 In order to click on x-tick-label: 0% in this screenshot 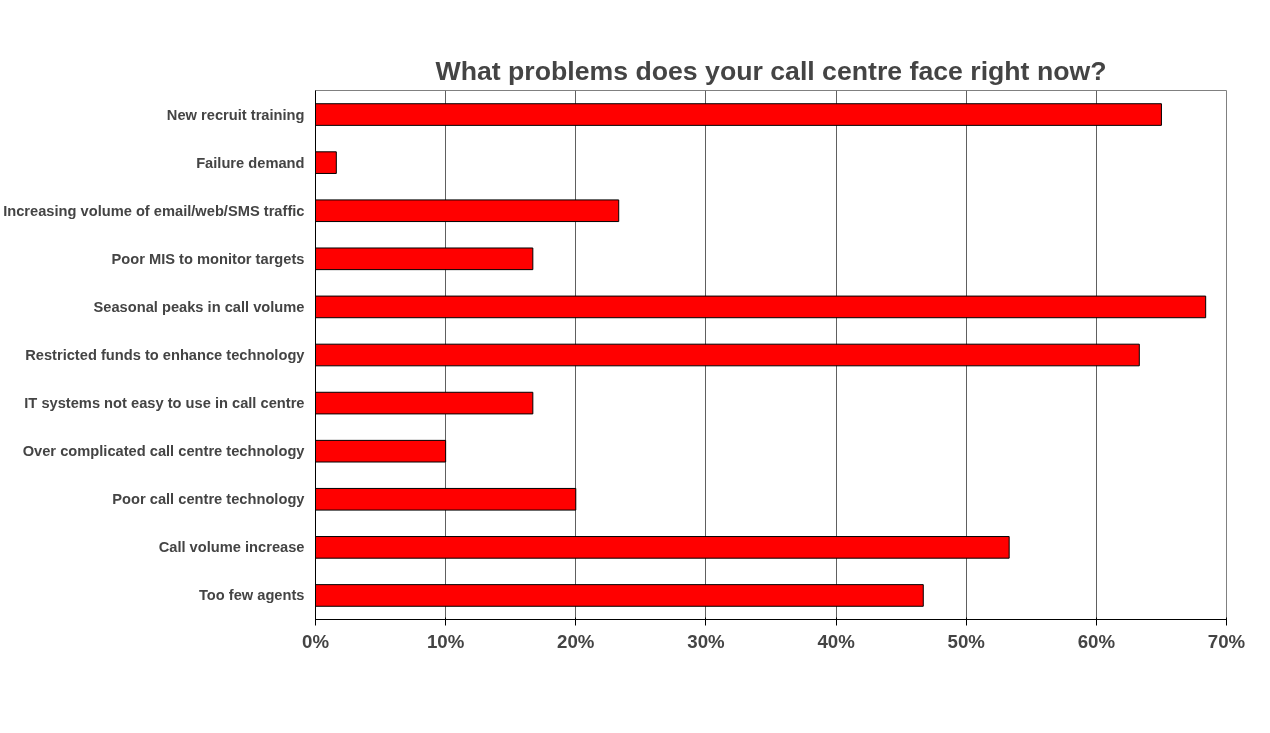, I will do `click(316, 641)`.